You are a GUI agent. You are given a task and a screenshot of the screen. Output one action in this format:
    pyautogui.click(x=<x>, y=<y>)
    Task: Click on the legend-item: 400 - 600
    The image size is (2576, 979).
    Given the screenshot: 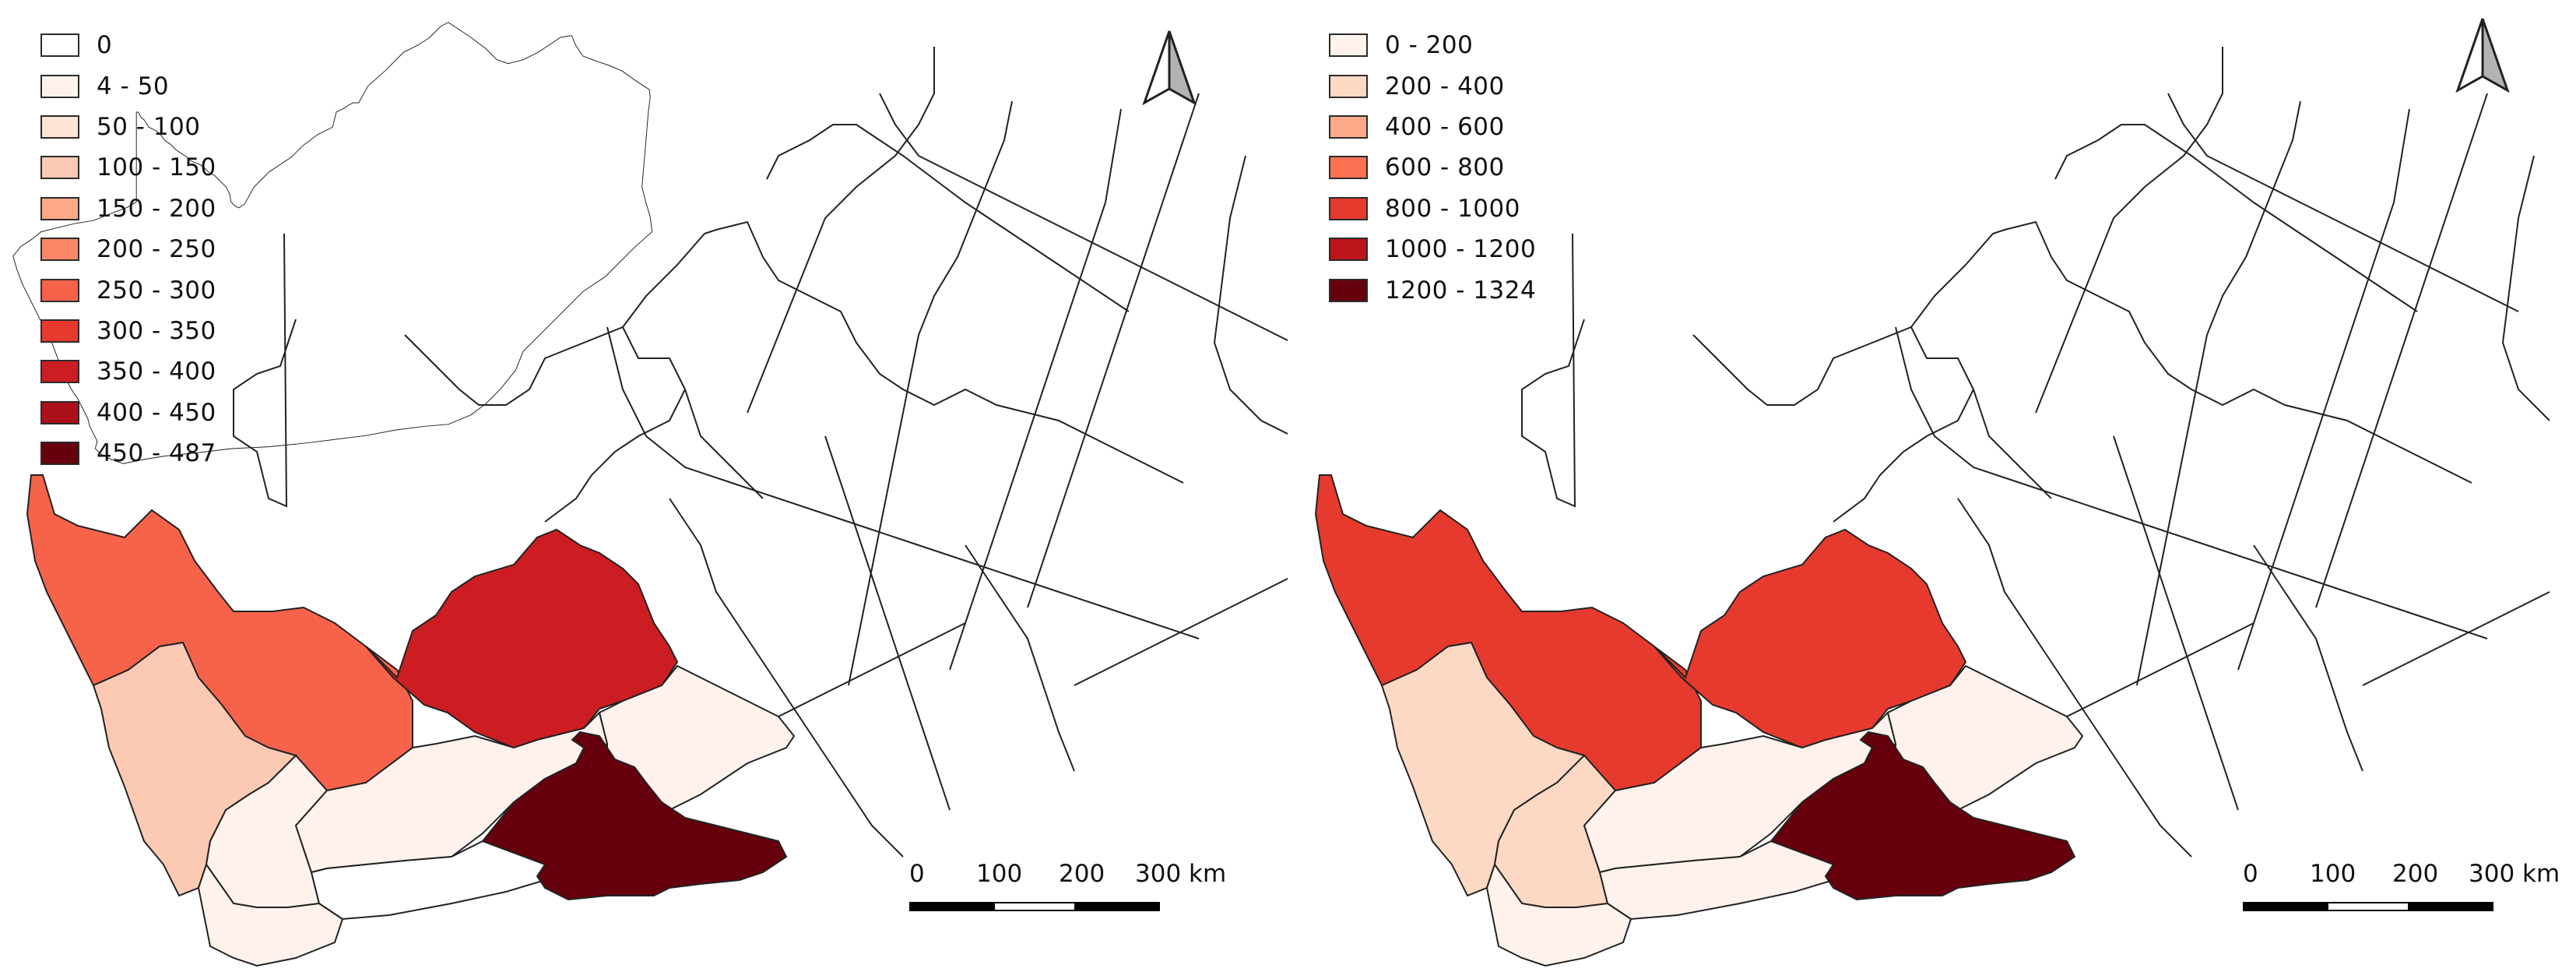 What is the action you would take?
    pyautogui.click(x=1432, y=127)
    